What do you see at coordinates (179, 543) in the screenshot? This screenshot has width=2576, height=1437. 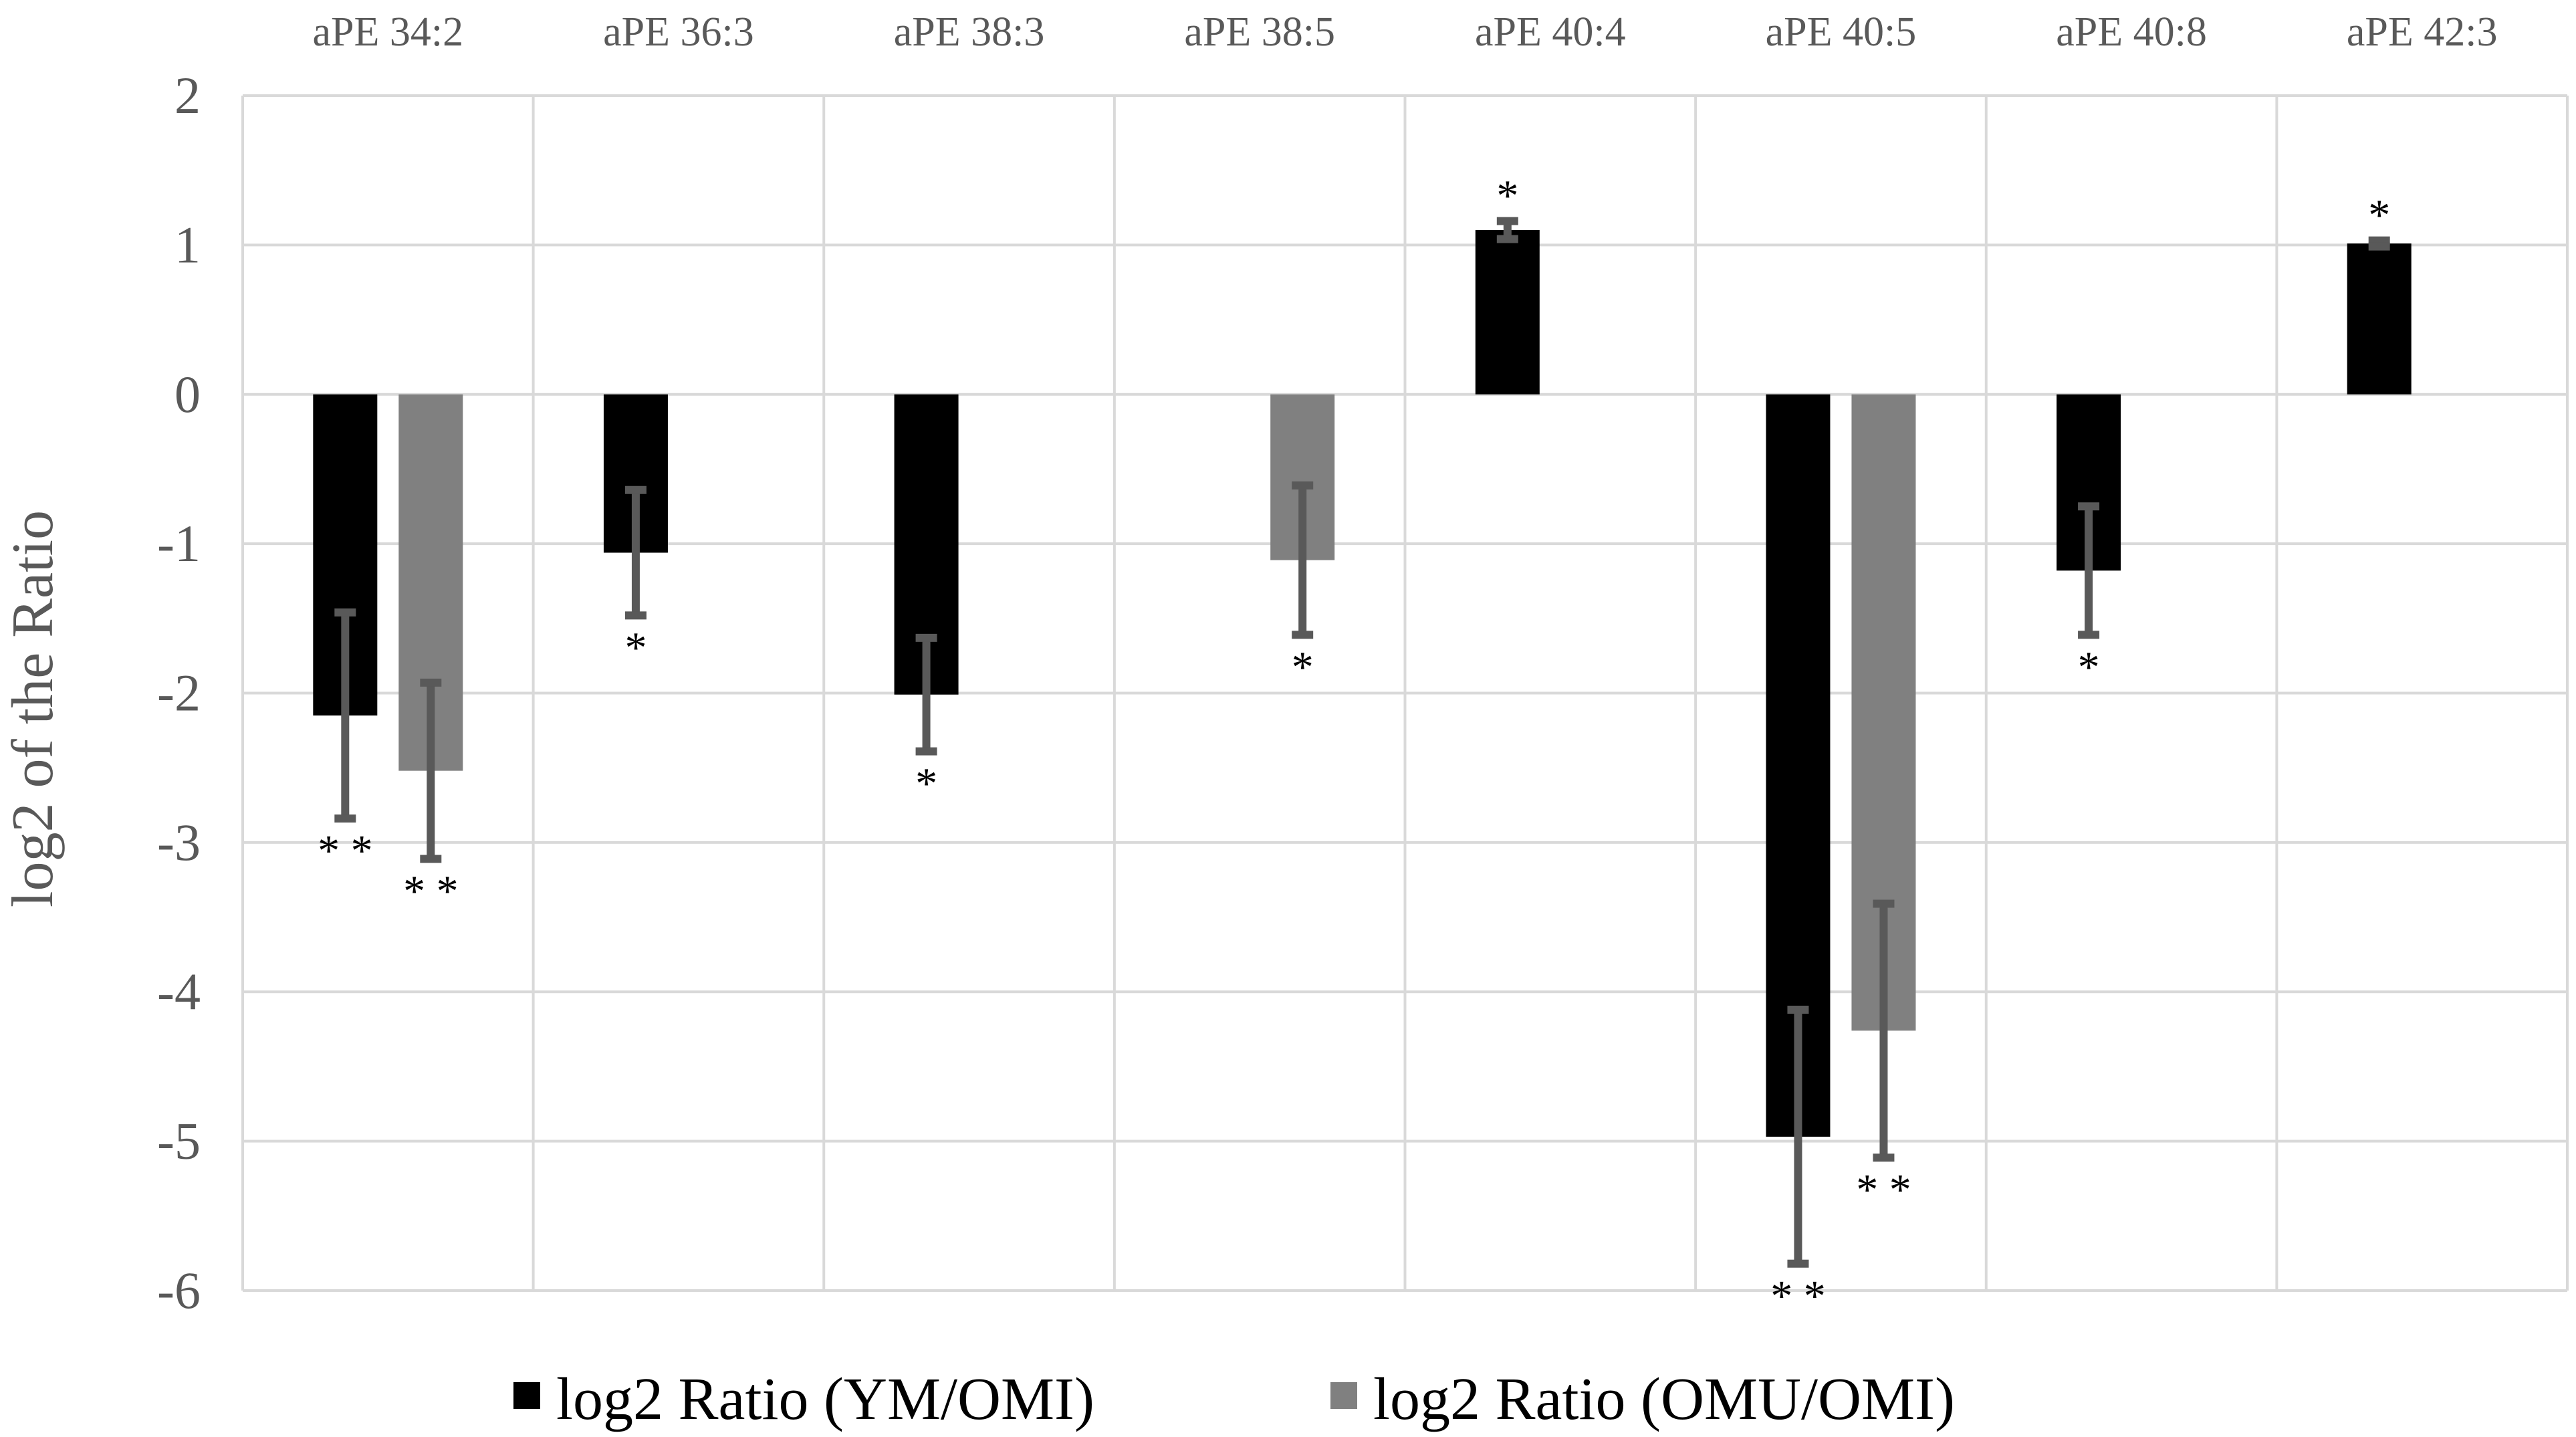 I see `y-tick-label: -1` at bounding box center [179, 543].